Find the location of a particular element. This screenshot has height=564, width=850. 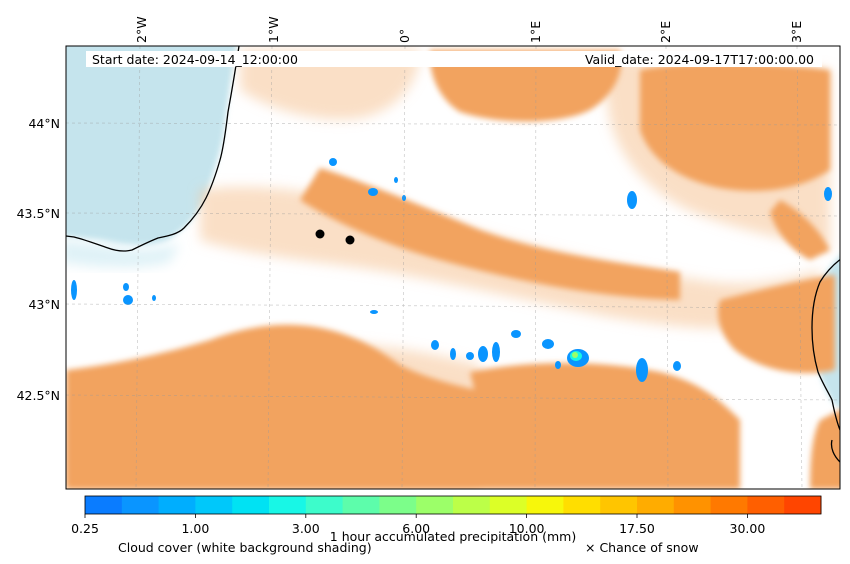

location-markers is located at coordinates (335, 237).